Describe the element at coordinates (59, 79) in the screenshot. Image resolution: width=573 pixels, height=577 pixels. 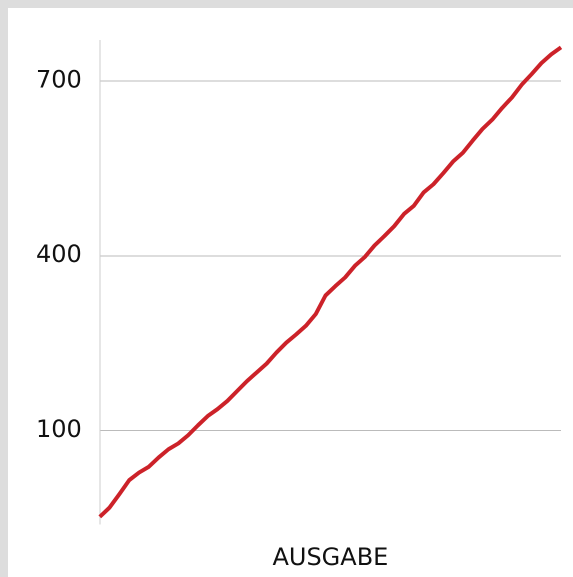
I see `y-tick-label: 700` at that location.